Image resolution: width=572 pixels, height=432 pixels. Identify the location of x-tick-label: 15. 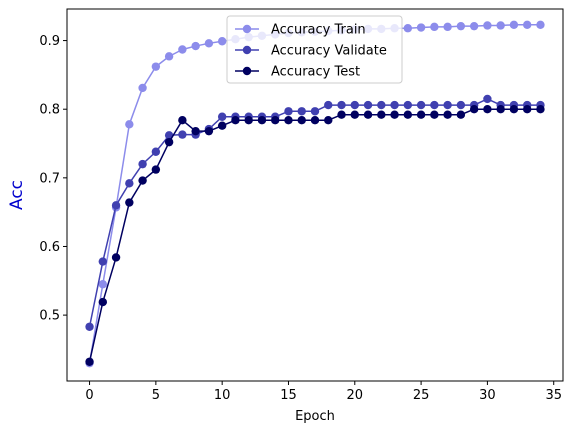
(288, 395).